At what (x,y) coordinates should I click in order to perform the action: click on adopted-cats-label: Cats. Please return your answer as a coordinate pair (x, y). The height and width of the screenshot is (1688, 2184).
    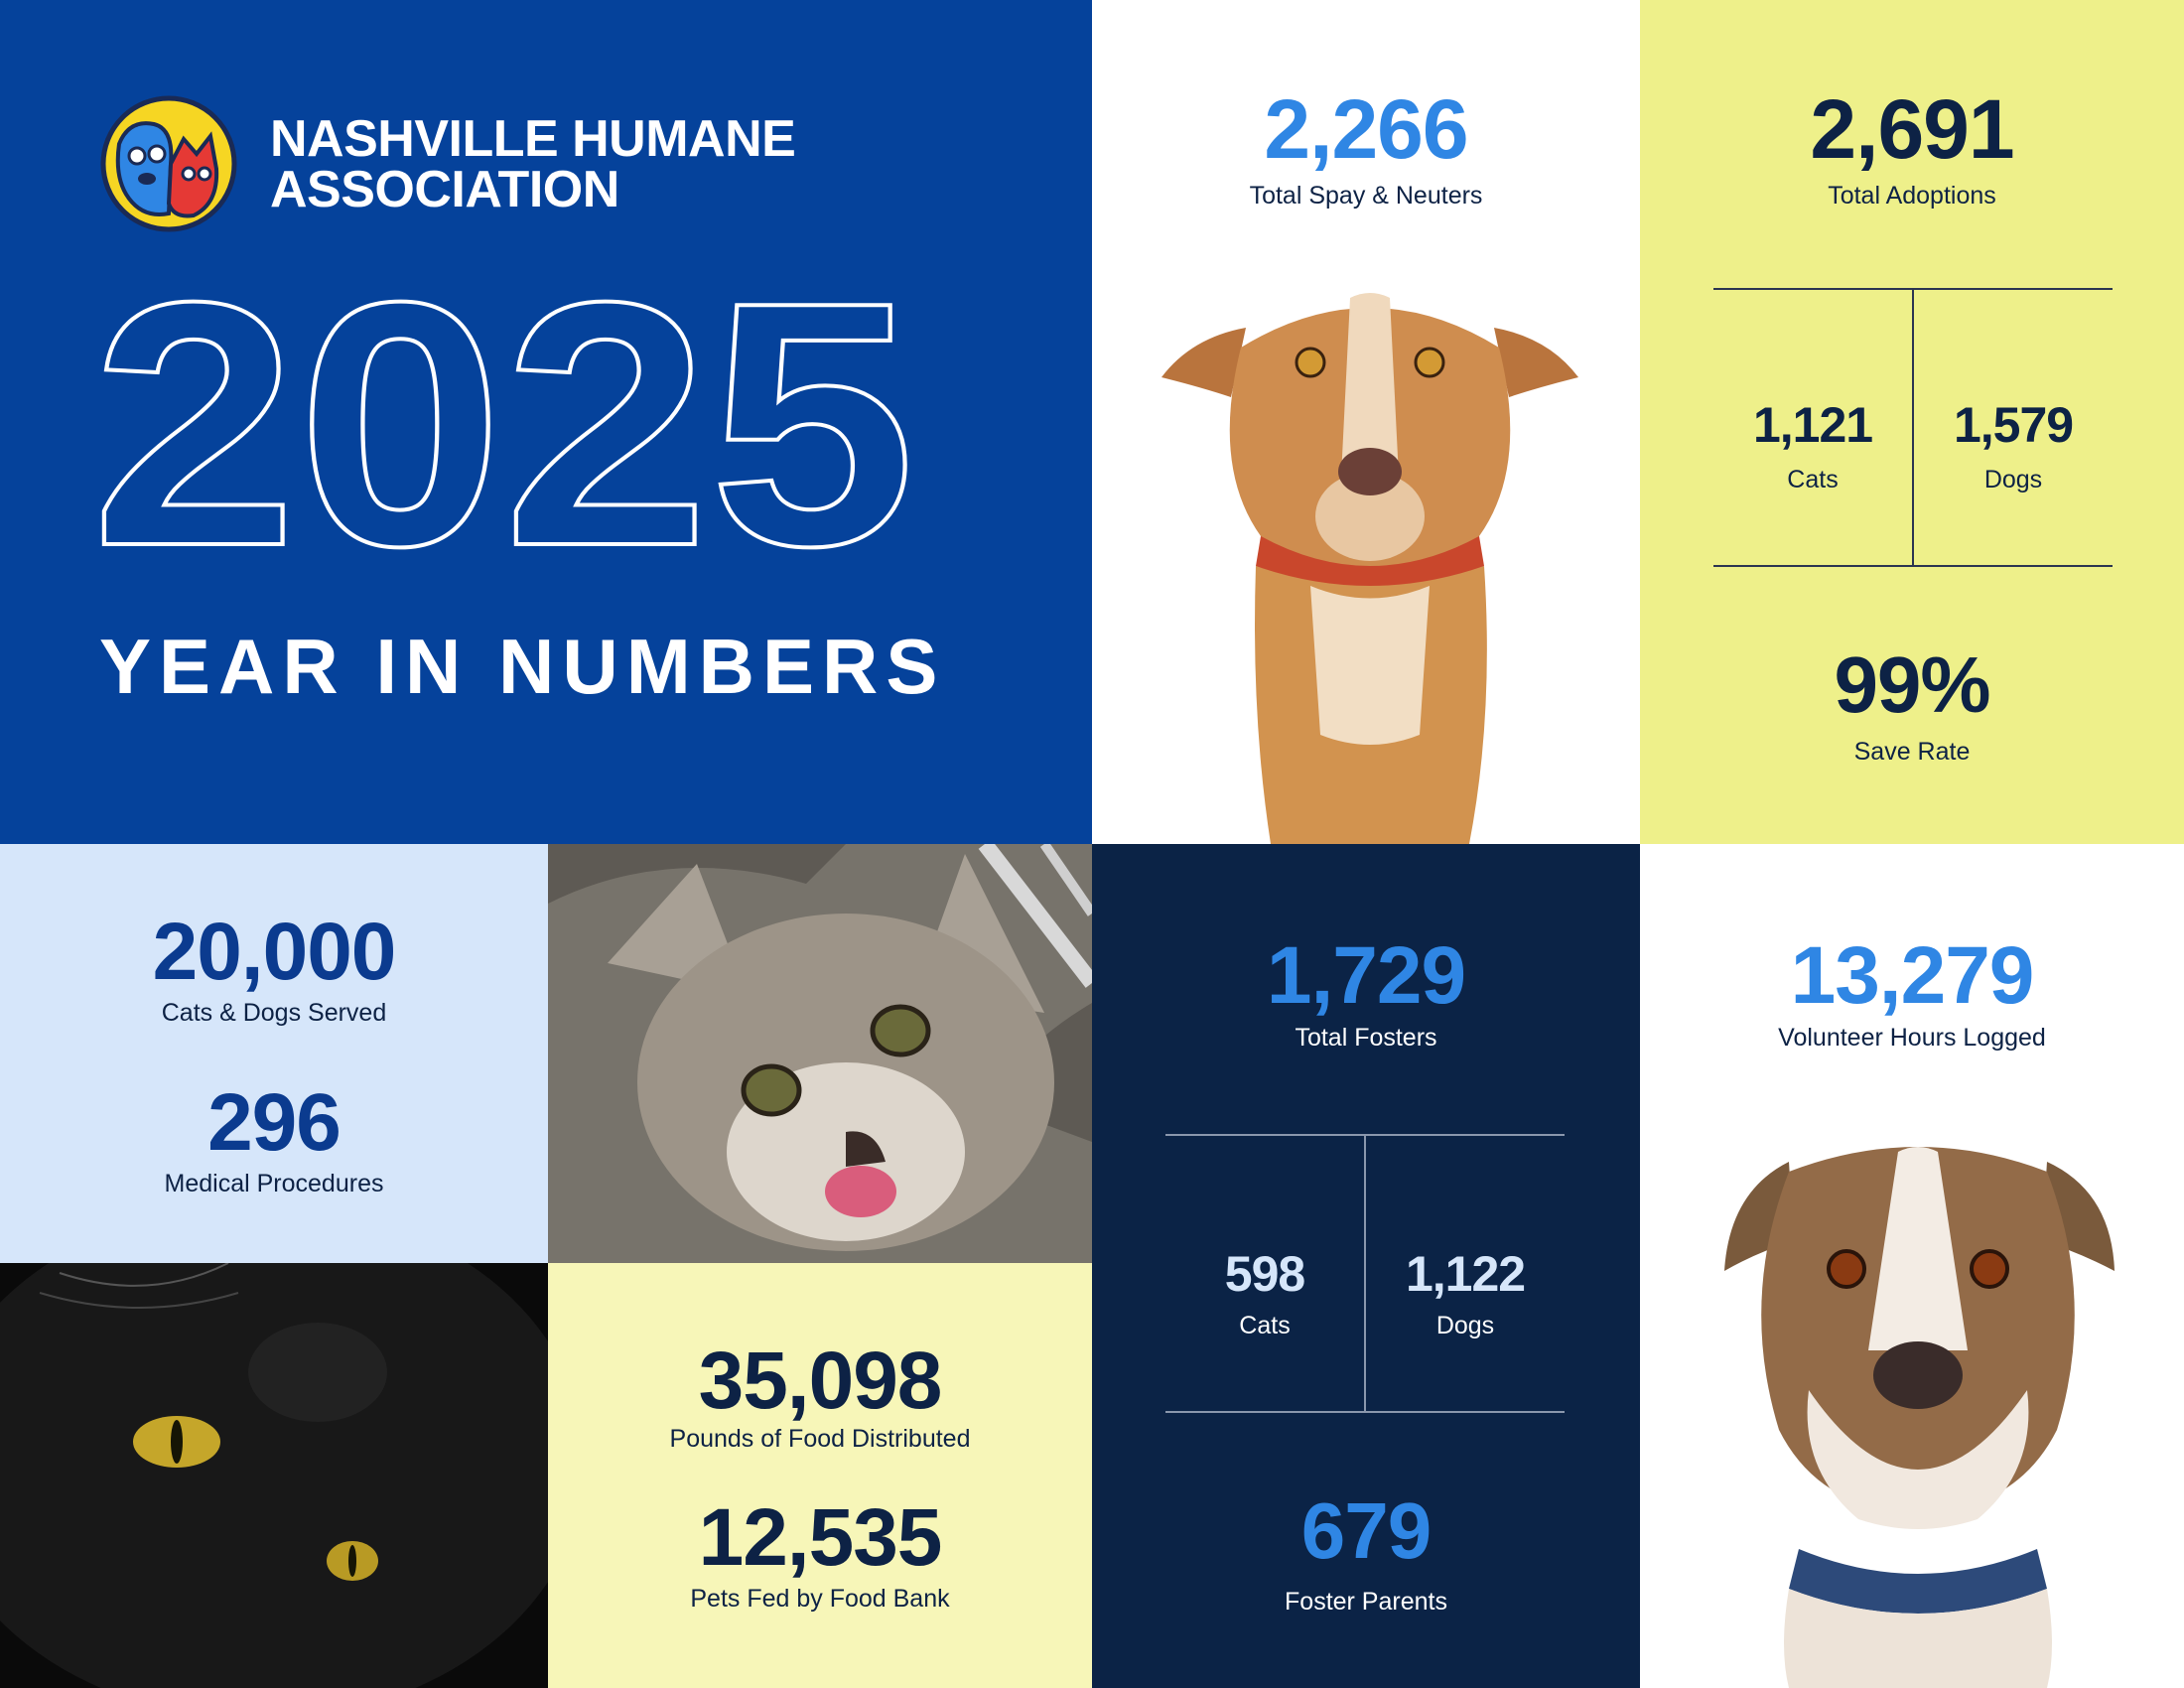
    Looking at the image, I should click on (1813, 479).